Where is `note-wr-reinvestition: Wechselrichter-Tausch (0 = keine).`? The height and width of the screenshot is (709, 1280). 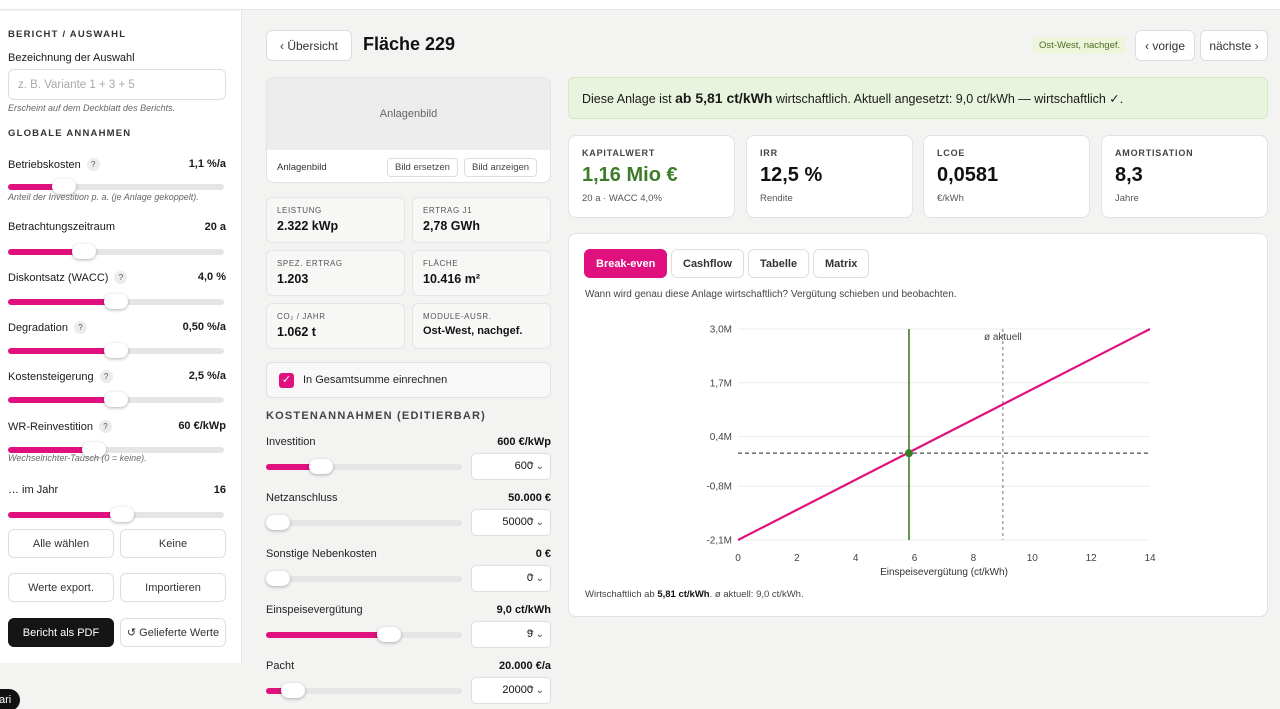
note-wr-reinvestition: Wechselrichter-Tausch (0 = keine). is located at coordinates (77, 458).